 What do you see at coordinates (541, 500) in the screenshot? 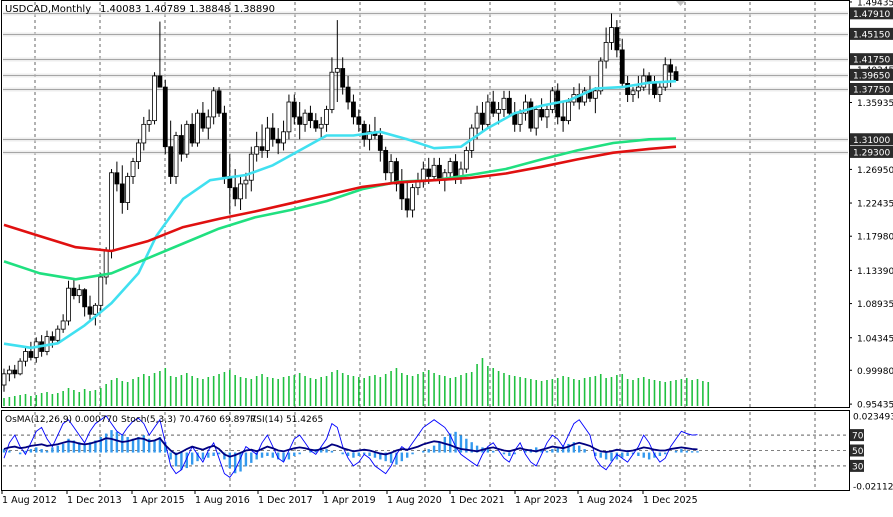
I see `time-tick-label: 1 Apr 2023` at bounding box center [541, 500].